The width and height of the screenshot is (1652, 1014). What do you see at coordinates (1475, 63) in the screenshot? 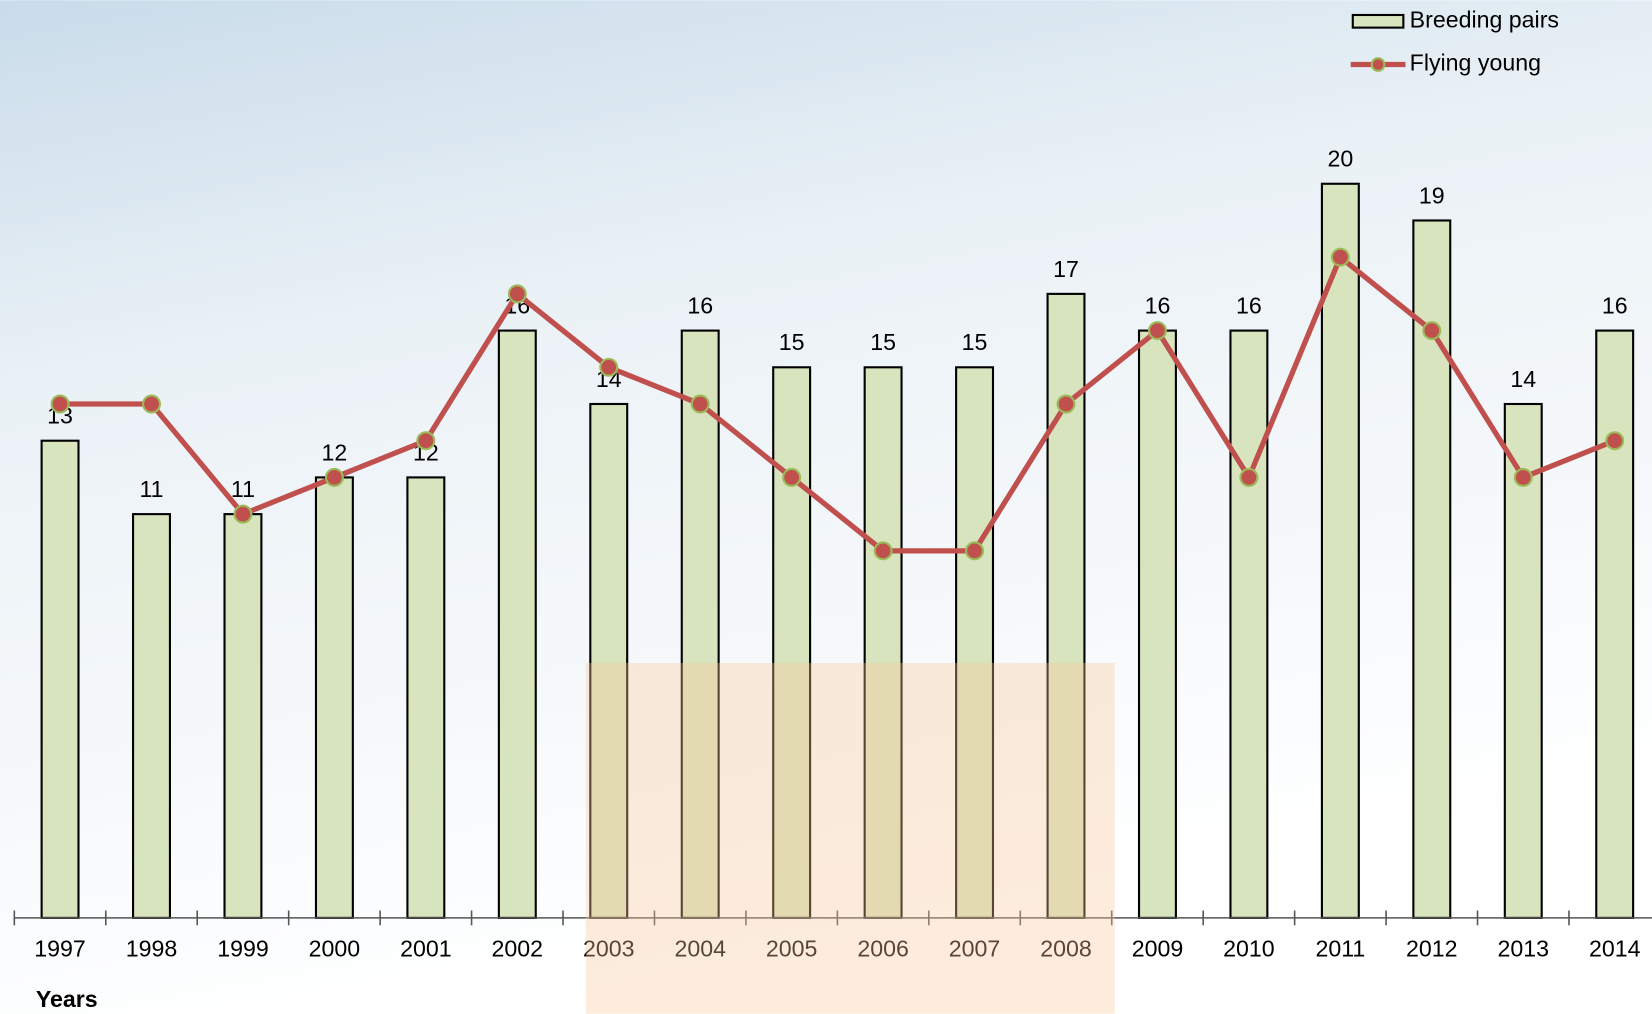
I see `legend-label: Flying young` at bounding box center [1475, 63].